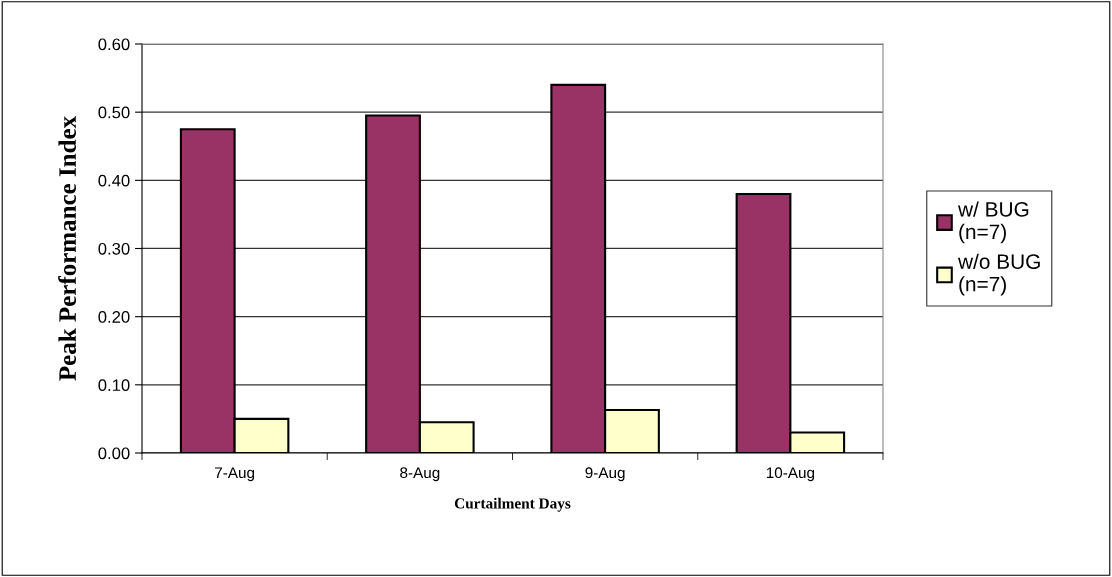  What do you see at coordinates (420, 474) in the screenshot?
I see `x-tick-label: 8-Aug` at bounding box center [420, 474].